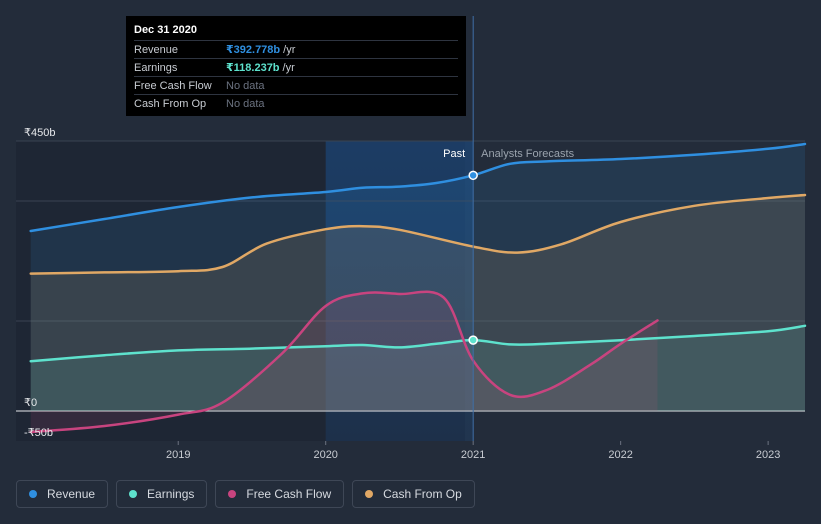 This screenshot has height=524, width=821. I want to click on x-tick-label: 2020, so click(325, 455).